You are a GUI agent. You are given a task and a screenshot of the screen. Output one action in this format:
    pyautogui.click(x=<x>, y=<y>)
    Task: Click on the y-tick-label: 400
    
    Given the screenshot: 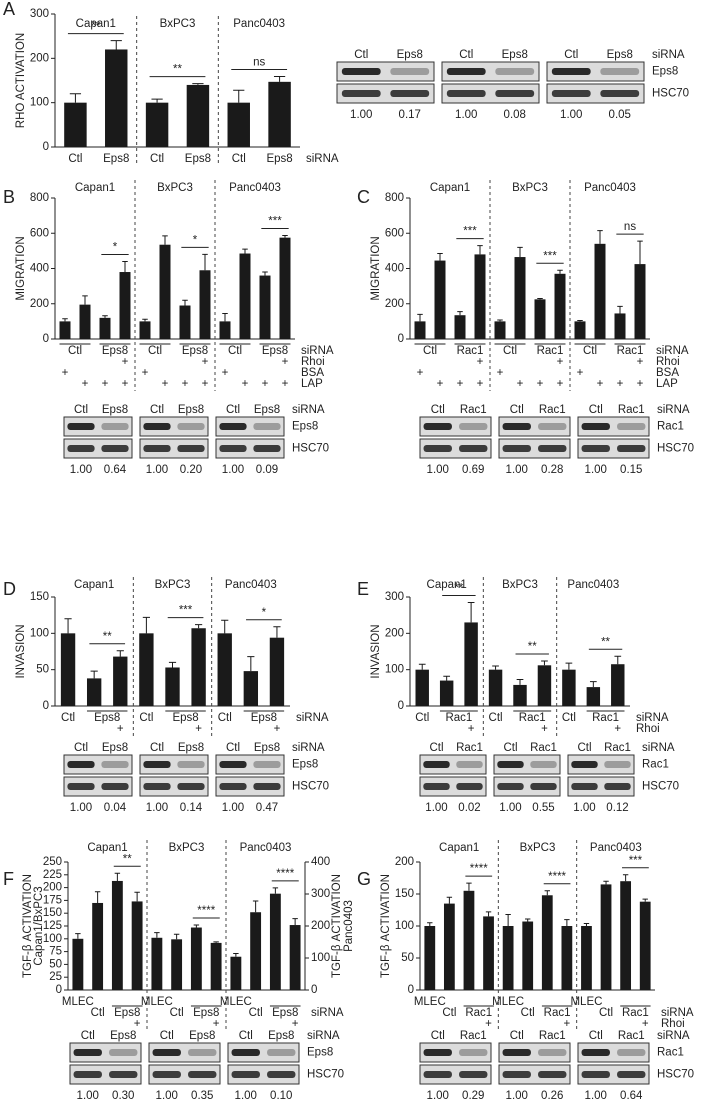 What is the action you would take?
    pyautogui.click(x=394, y=269)
    